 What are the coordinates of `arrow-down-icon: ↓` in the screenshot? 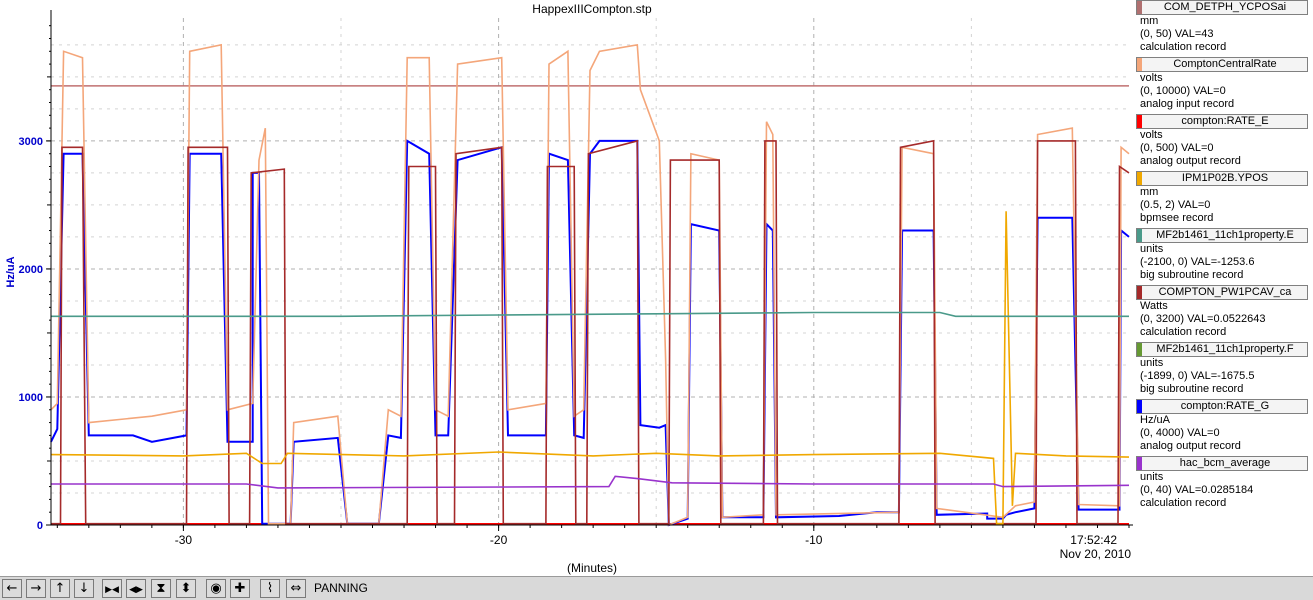 It's located at (84, 588).